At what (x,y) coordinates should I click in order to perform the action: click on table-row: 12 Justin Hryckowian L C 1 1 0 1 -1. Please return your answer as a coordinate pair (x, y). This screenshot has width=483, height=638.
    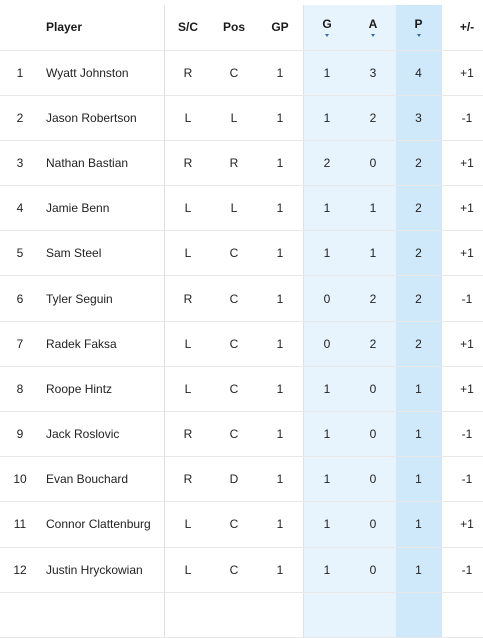
    Looking at the image, I should click on (241, 569).